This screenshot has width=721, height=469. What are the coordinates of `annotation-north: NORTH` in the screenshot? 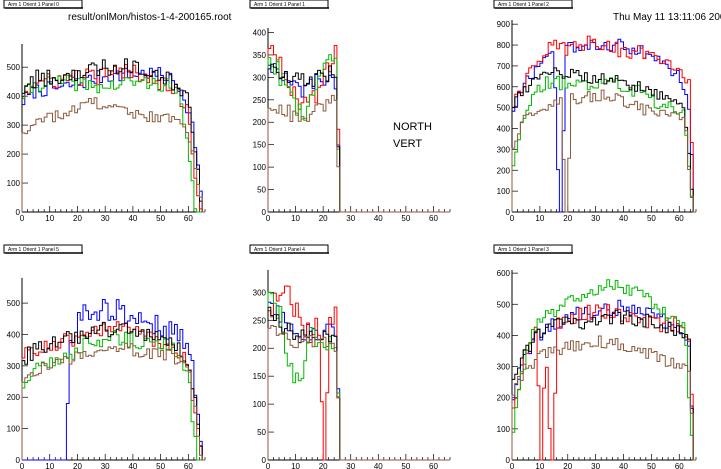 It's located at (412, 127).